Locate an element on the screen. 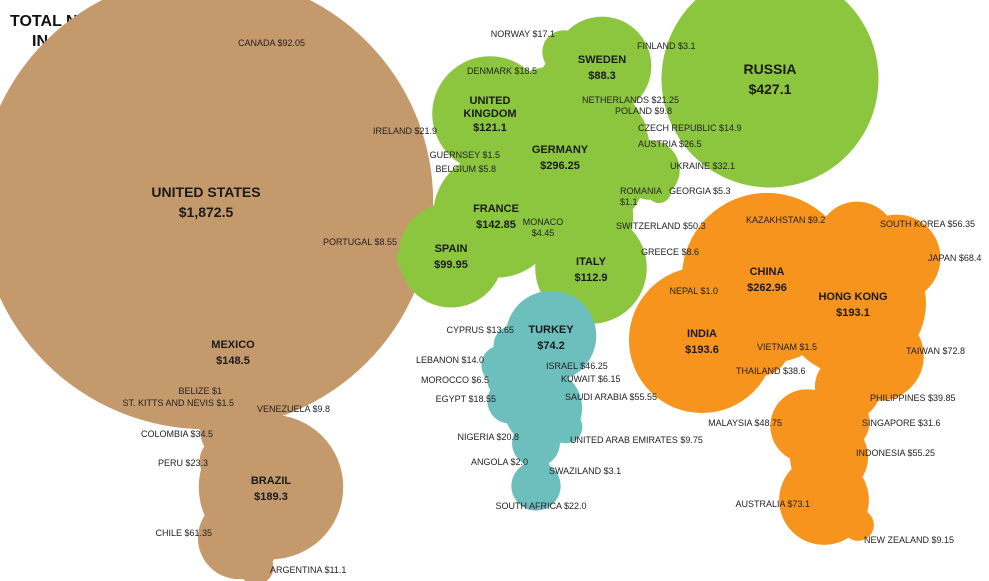 The width and height of the screenshot is (989, 581). bubble-india is located at coordinates (702, 340).